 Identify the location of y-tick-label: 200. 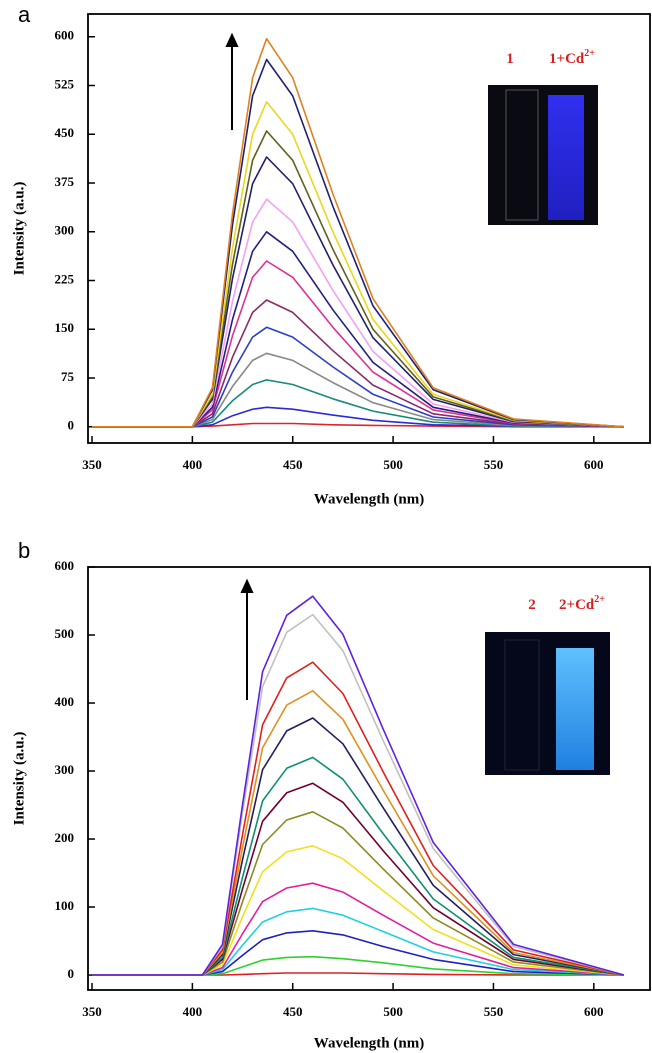
(65, 837).